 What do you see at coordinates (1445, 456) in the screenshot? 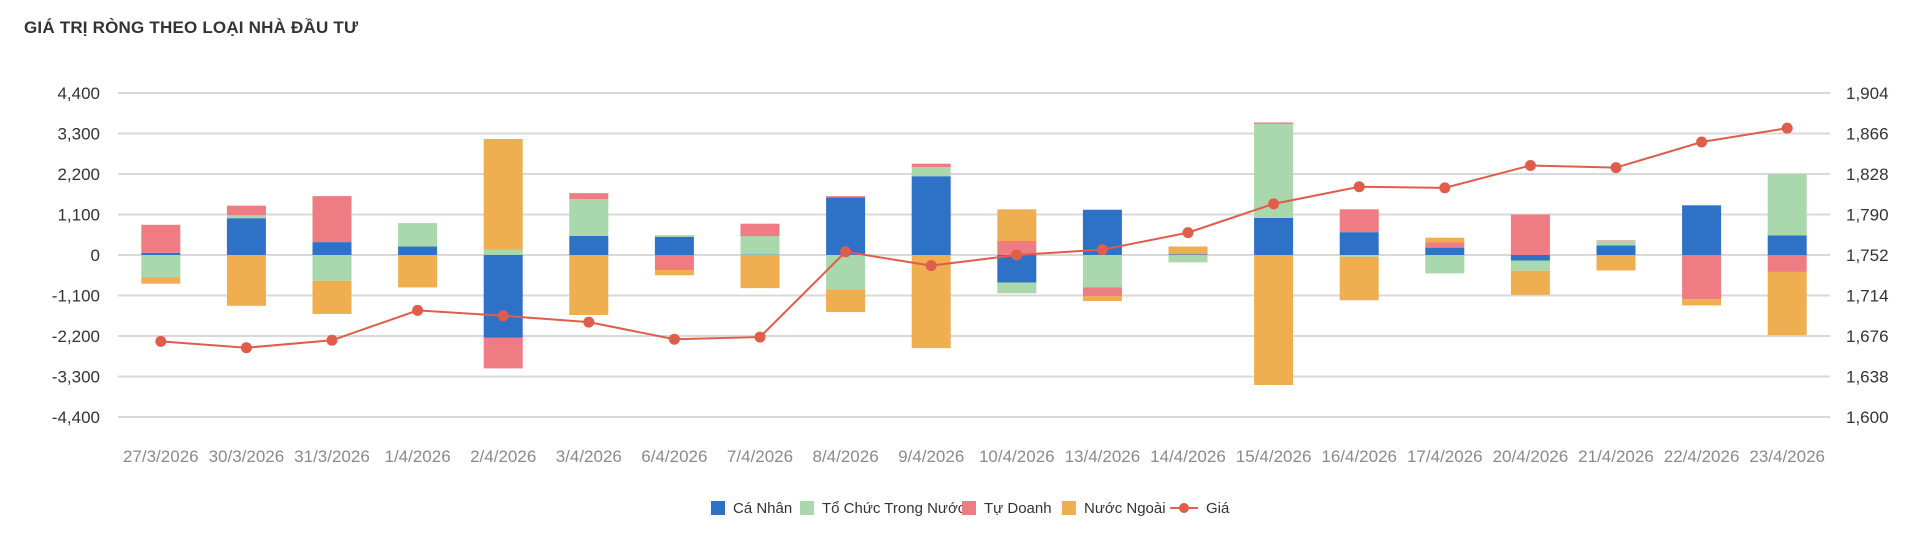
I see `x-tick-label: 17/4/2026` at bounding box center [1445, 456].